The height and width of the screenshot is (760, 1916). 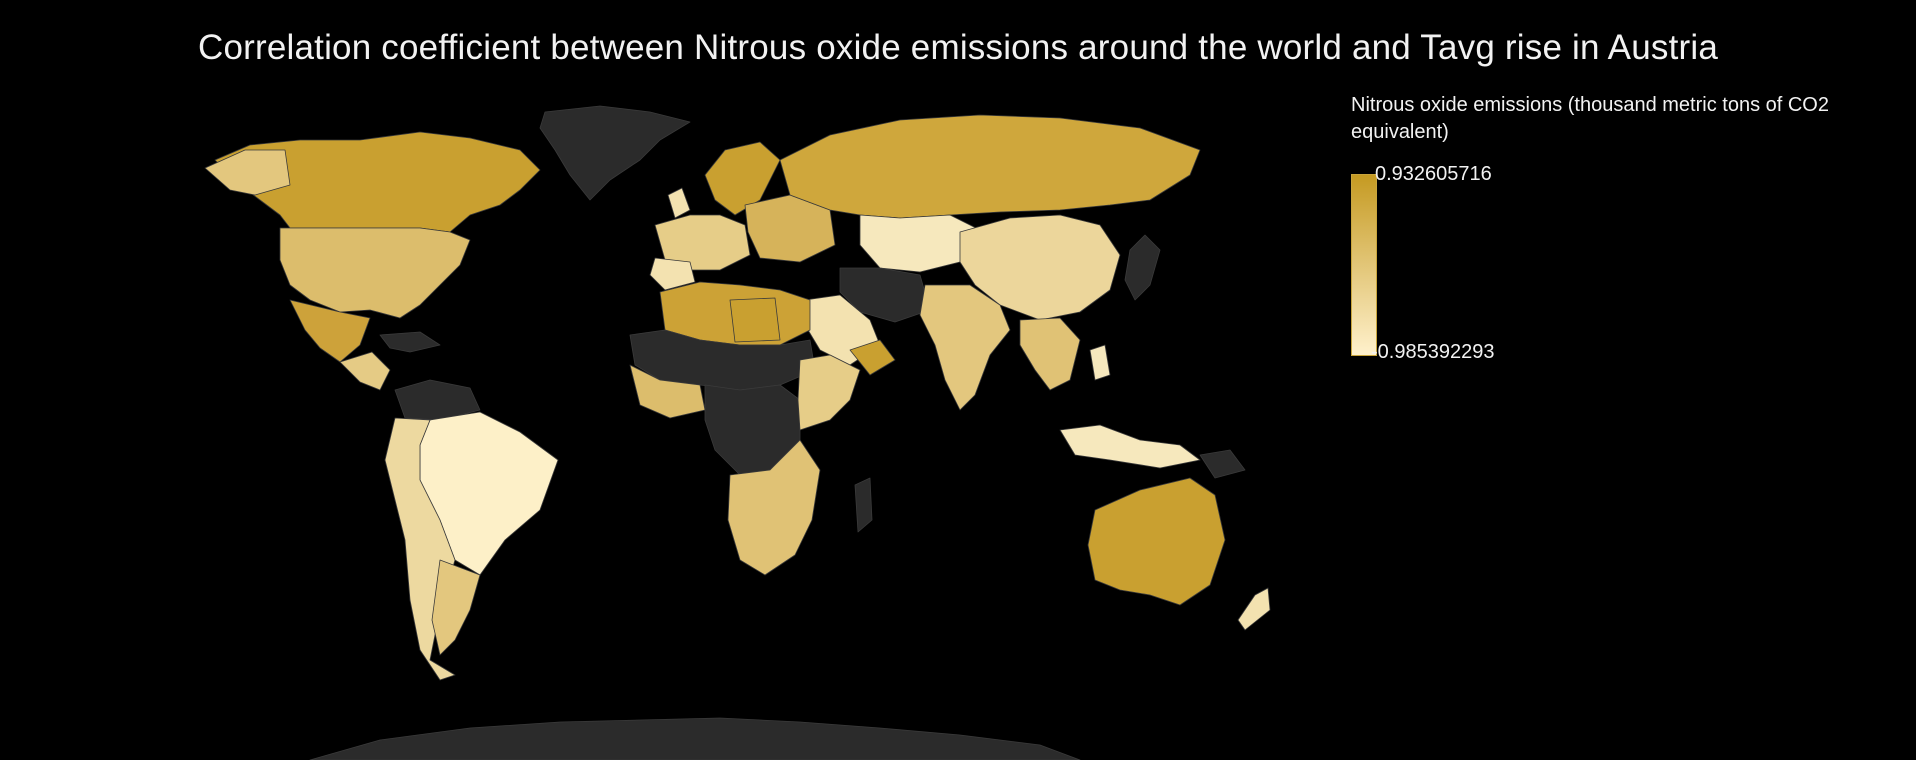 I want to click on region-canada, so click(x=377, y=182).